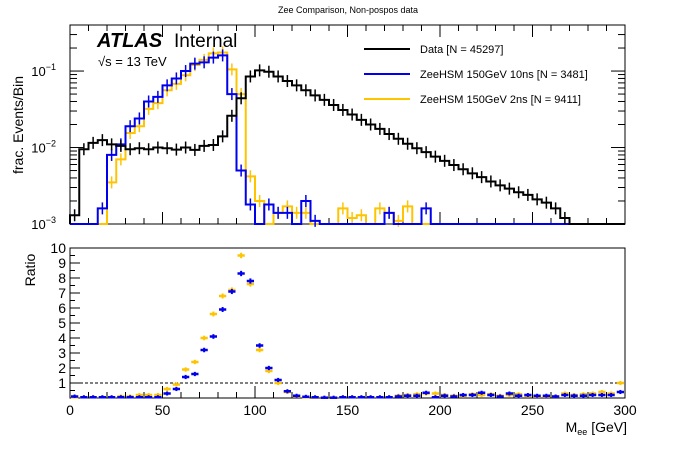  What do you see at coordinates (62, 338) in the screenshot?
I see `ratio-ytick-label: 4` at bounding box center [62, 338].